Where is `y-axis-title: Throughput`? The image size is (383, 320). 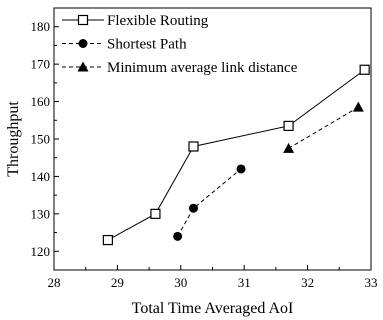
y-axis-title: Throughput is located at coordinates (13, 139).